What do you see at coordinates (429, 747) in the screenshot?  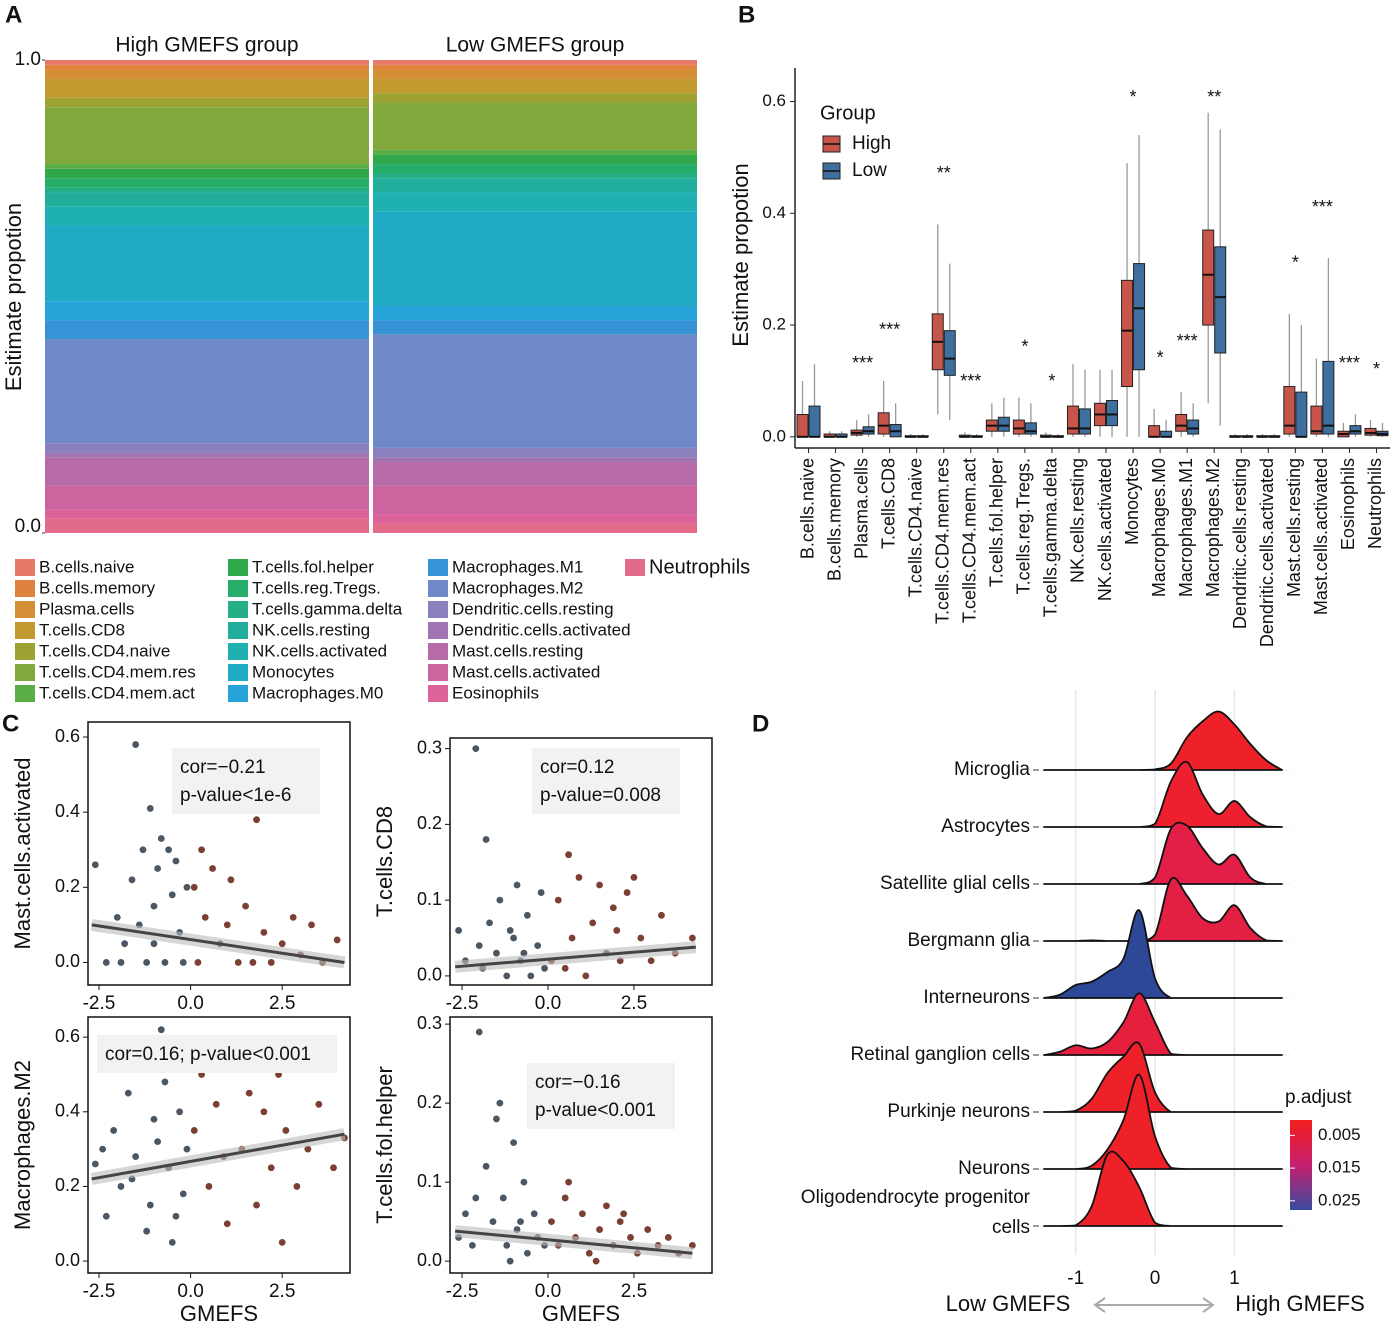 I see `y-tick-label: 0.3` at bounding box center [429, 747].